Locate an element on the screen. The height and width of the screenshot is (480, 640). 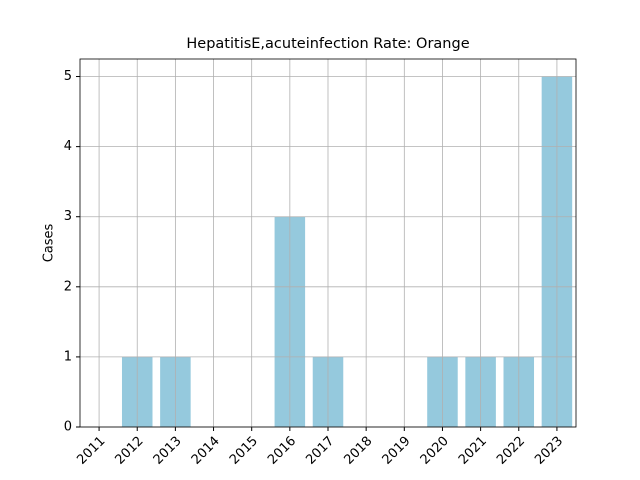
y-tick-label: 3 is located at coordinates (68, 216).